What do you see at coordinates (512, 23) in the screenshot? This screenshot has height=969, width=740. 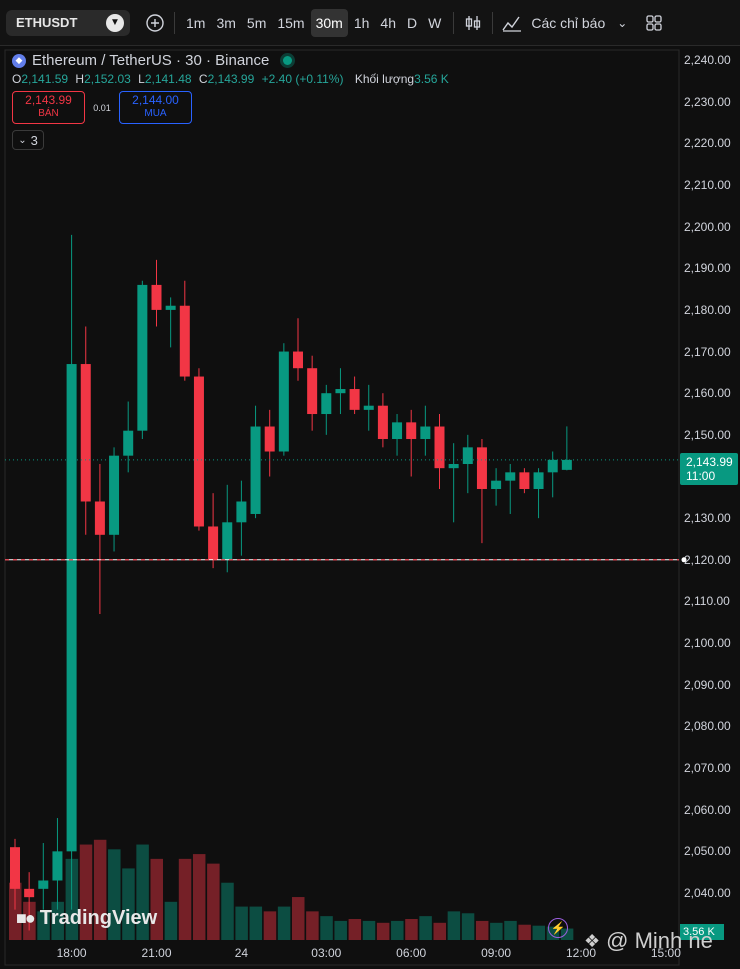 I see `indicators-icon` at bounding box center [512, 23].